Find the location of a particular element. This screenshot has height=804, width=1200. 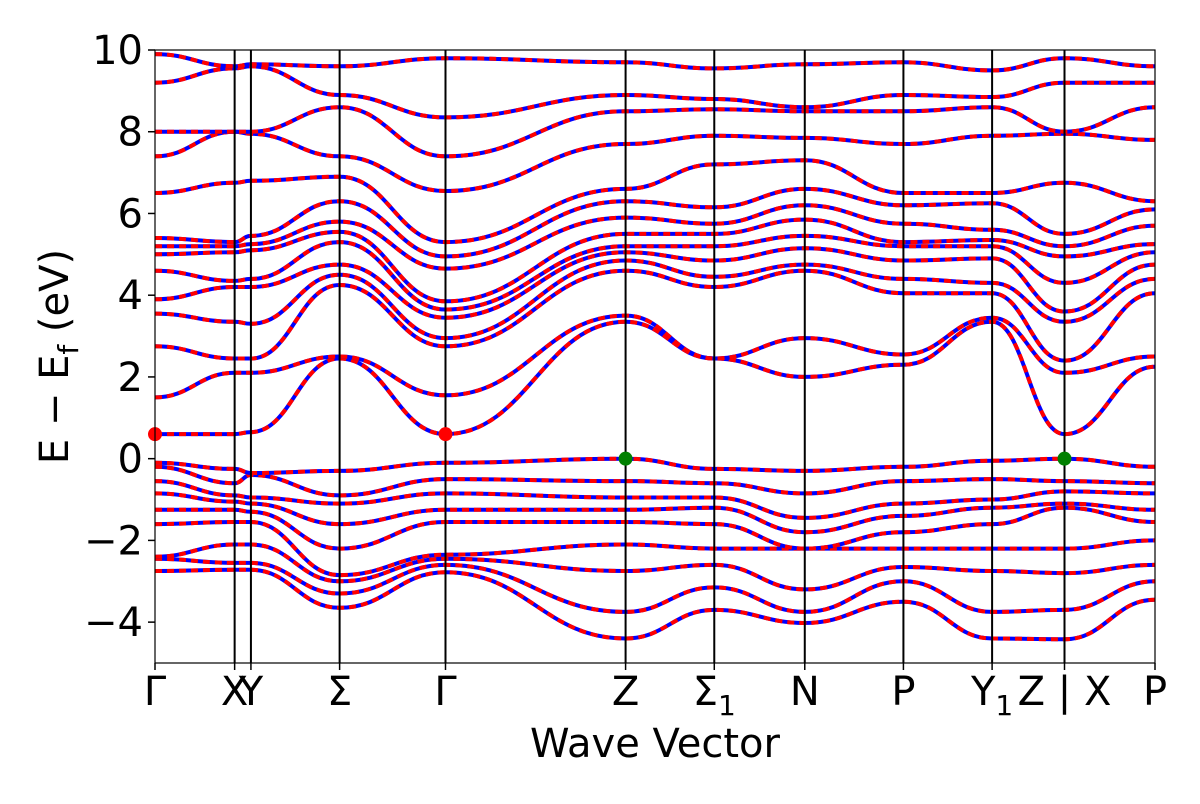

band-13-line-b is located at coordinates (655, 299).